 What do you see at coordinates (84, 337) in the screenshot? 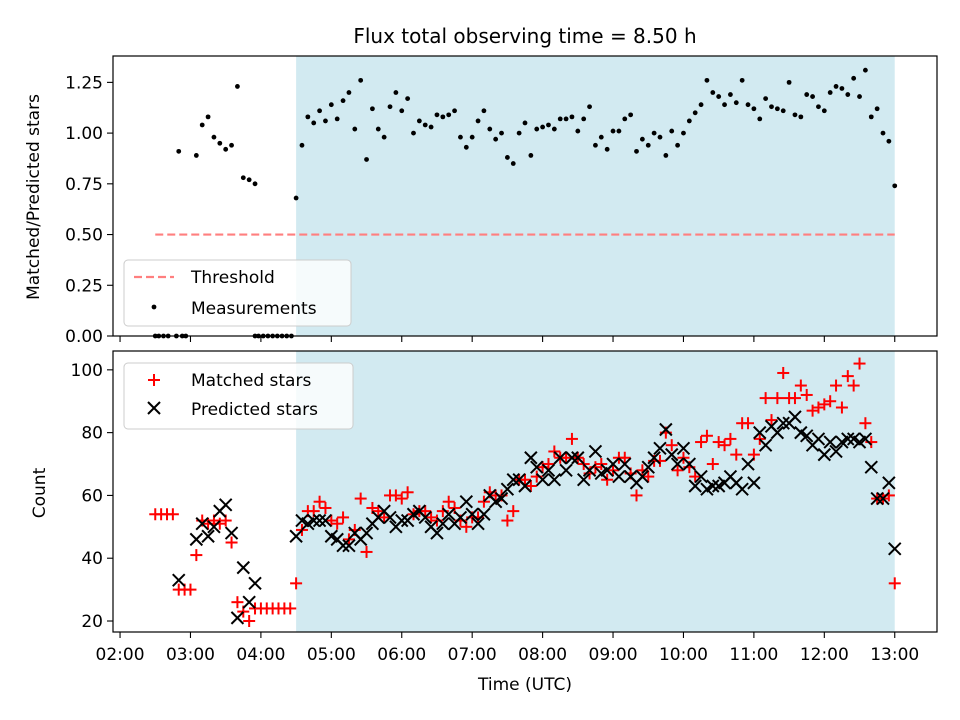
I see `y-tick-label: 0.00` at bounding box center [84, 337].